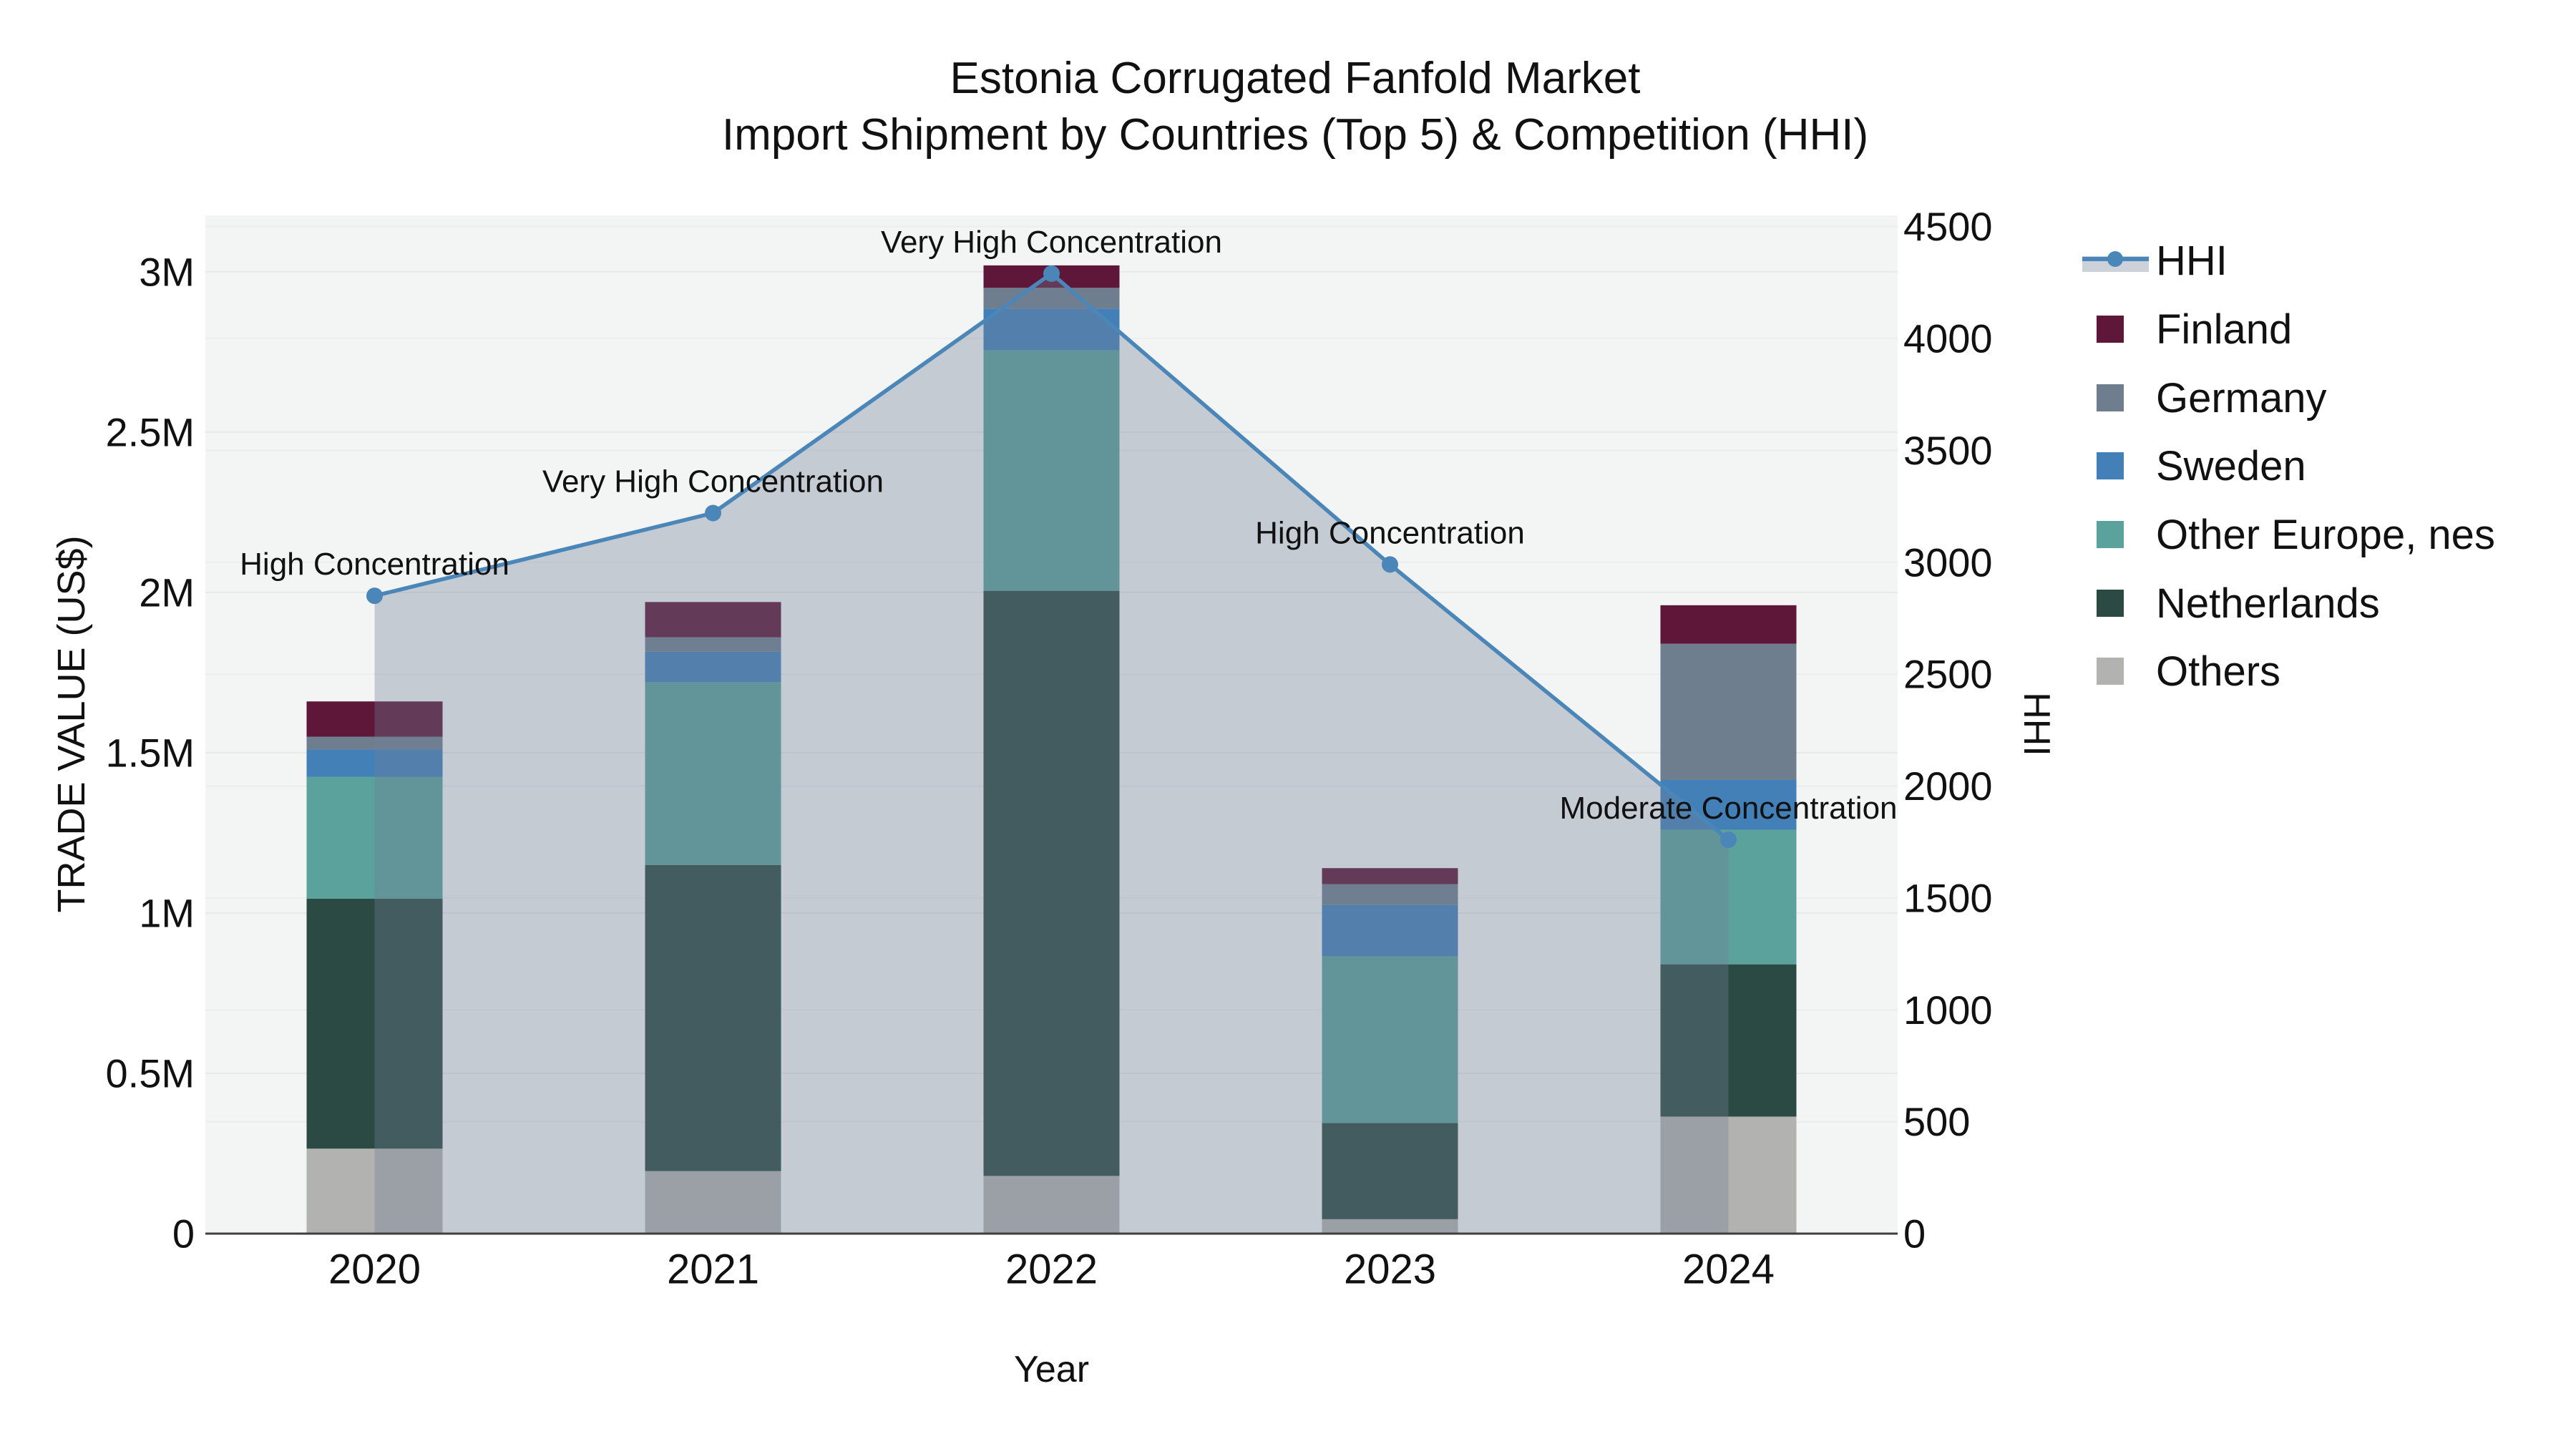  I want to click on bar-segment-netherlands-2023, so click(1390, 1171).